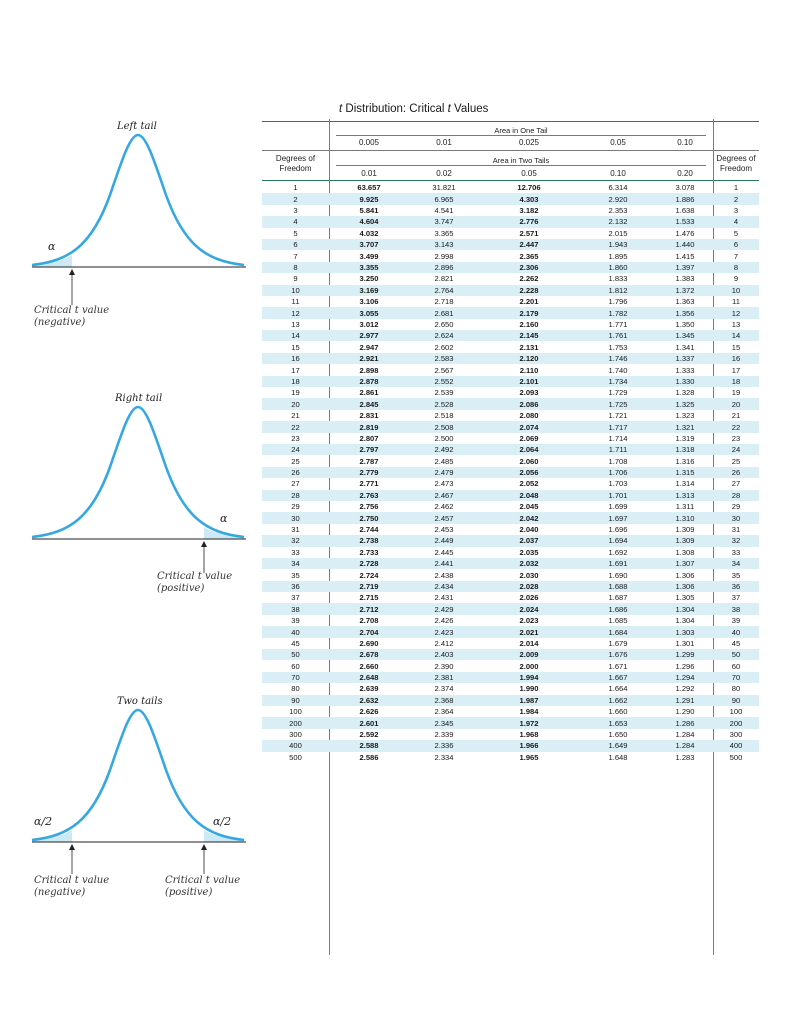  Describe the element at coordinates (295, 530) in the screenshot. I see `cell-df: 31` at that location.